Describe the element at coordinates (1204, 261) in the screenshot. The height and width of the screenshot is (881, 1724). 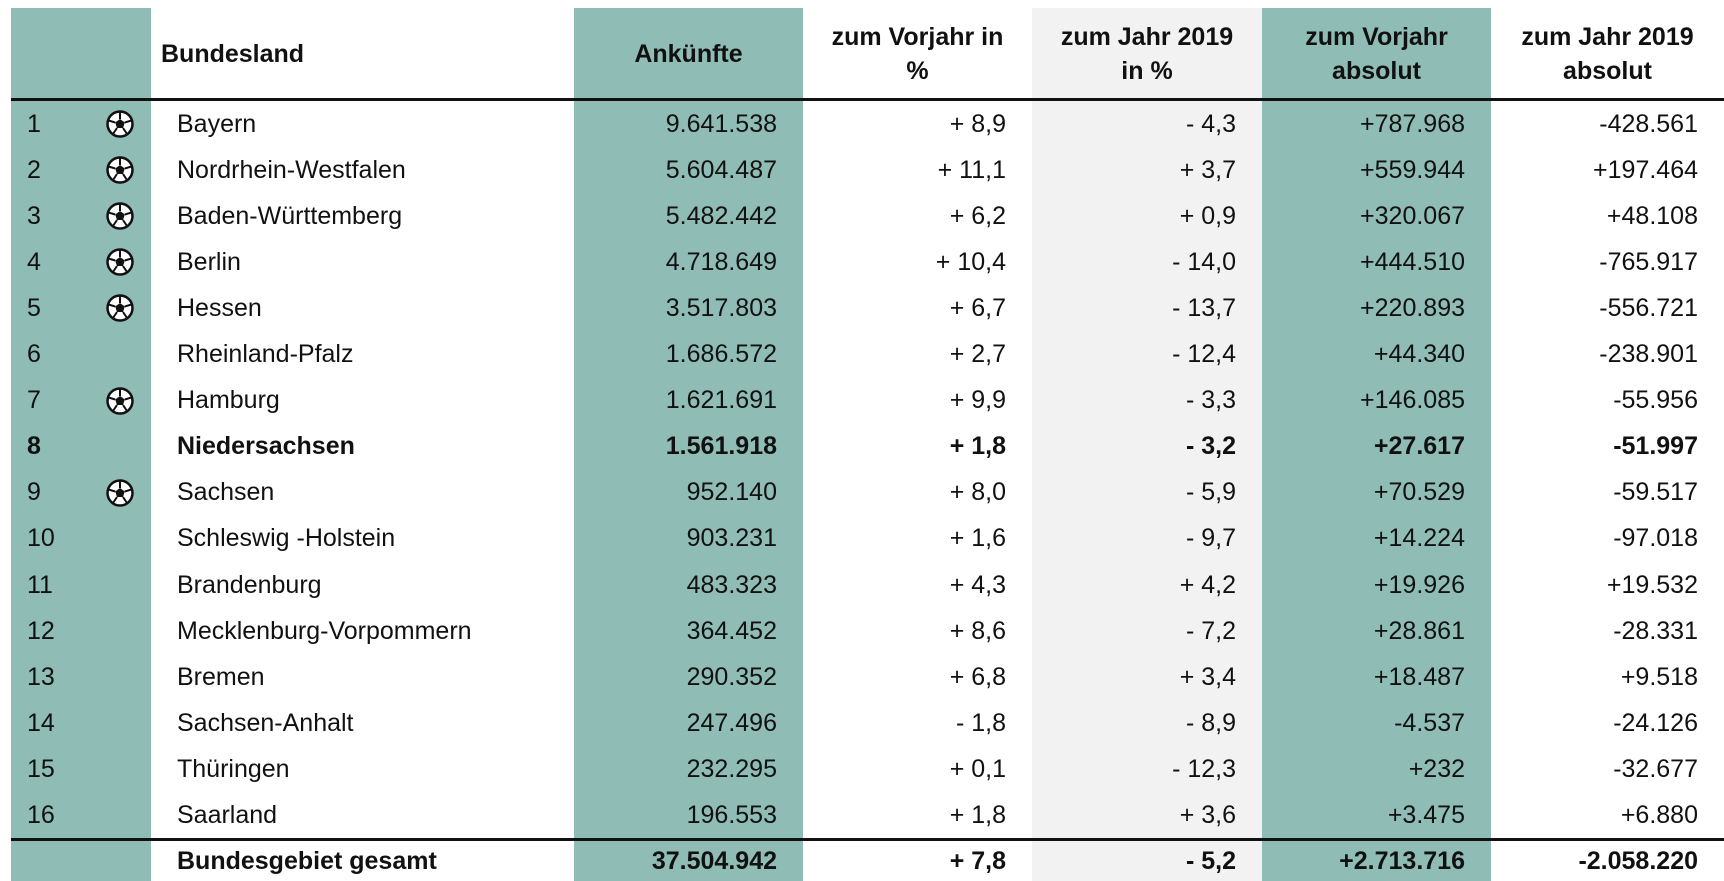
I see `value-cell: - 14,0` at that location.